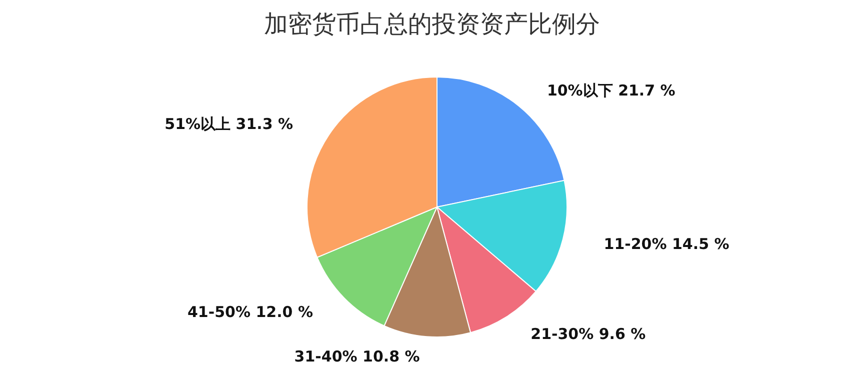 Image resolution: width=864 pixels, height=371 pixels. I want to click on chart-title: 加密货币占总的投资资产比例分, so click(432, 24).